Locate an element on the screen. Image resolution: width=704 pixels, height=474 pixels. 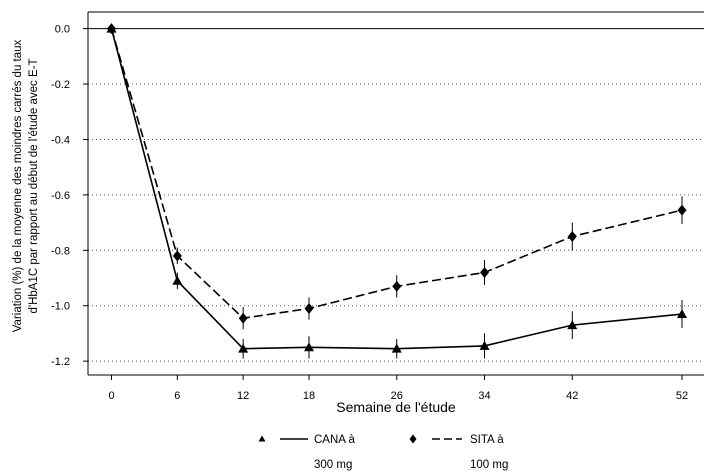
x-tick-label-3: 18 is located at coordinates (309, 396).